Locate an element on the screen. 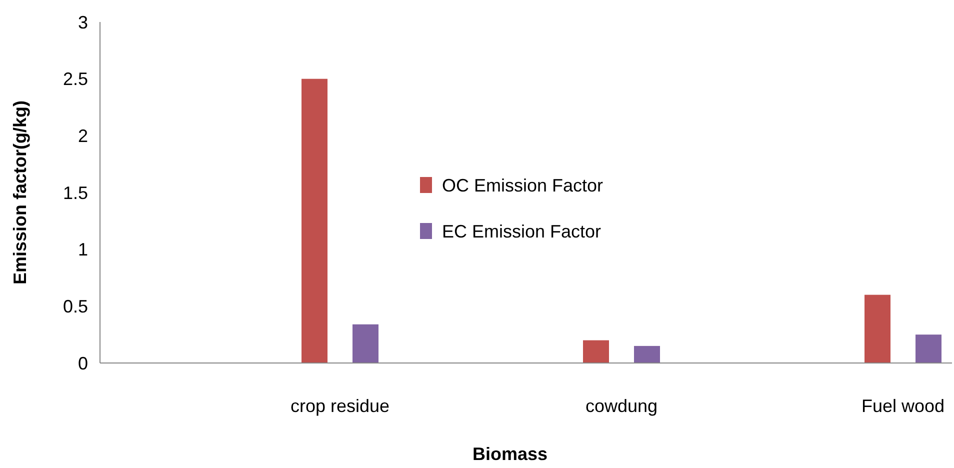  x-axis-title: Biomass is located at coordinates (510, 454).